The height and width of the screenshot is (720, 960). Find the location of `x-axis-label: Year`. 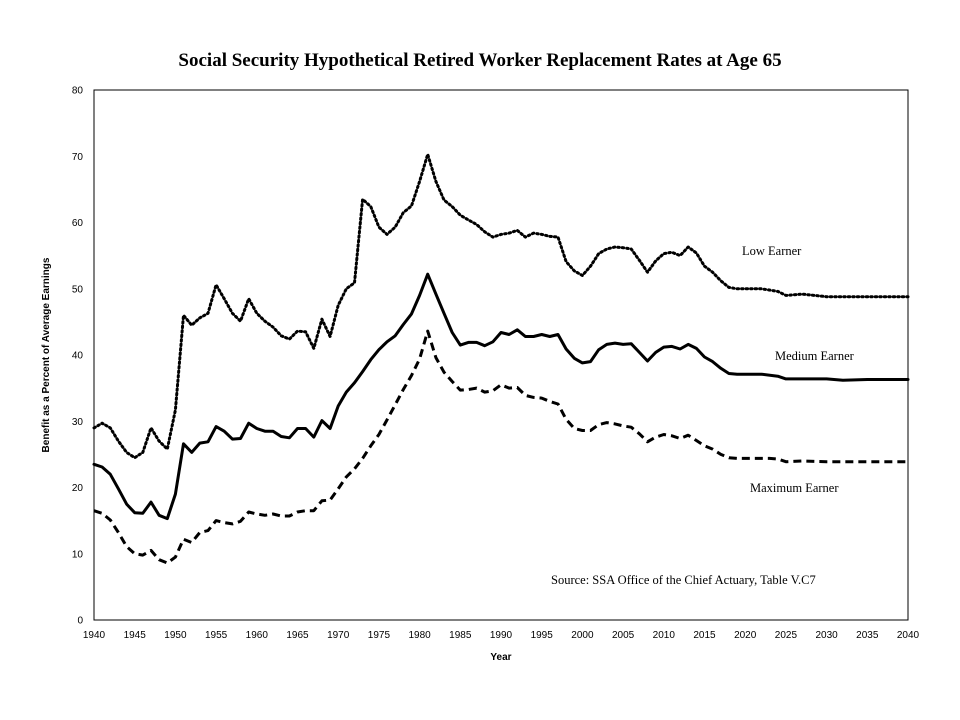

x-axis-label: Year is located at coordinates (500, 657).